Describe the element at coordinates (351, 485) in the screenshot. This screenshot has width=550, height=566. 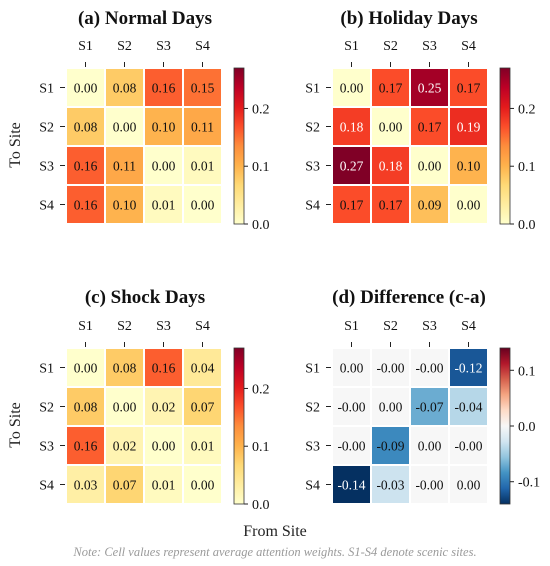
I see `cell-value-label: -0.14` at that location.